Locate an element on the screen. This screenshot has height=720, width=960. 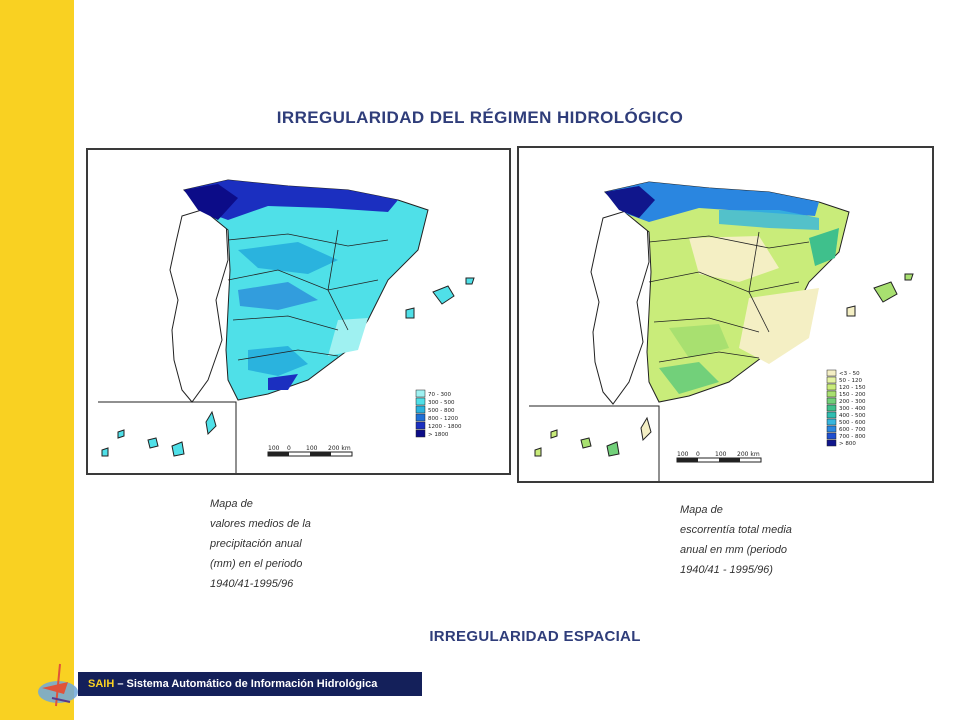
footer-brand: SAIH is located at coordinates (101, 684).